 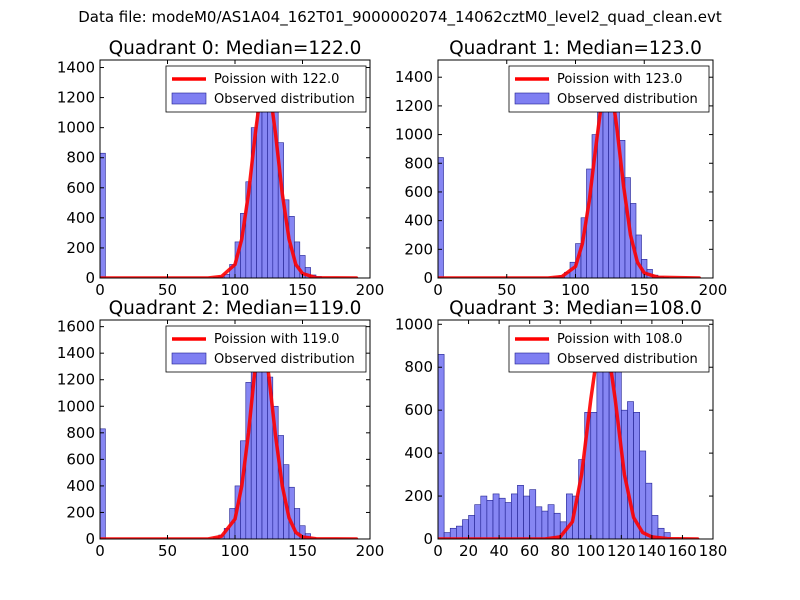 I want to click on panel-title: Quadrant 1: Median=123.0, so click(x=575, y=48).